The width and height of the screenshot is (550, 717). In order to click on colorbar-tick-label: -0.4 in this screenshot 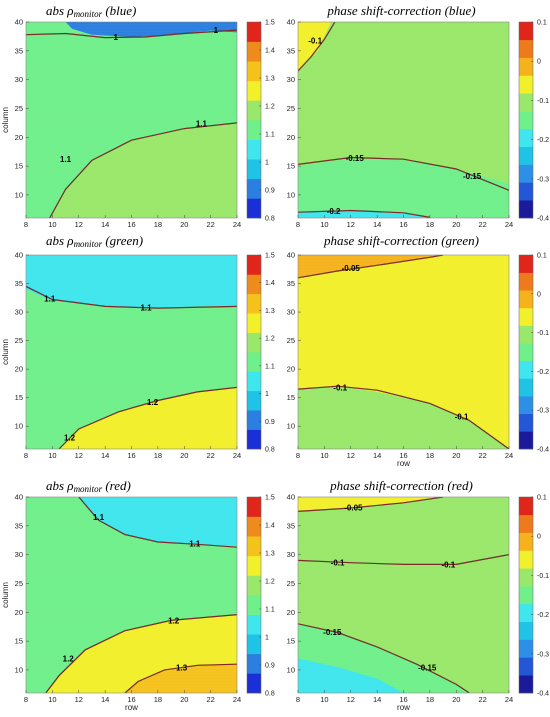, I will do `click(543, 450)`.